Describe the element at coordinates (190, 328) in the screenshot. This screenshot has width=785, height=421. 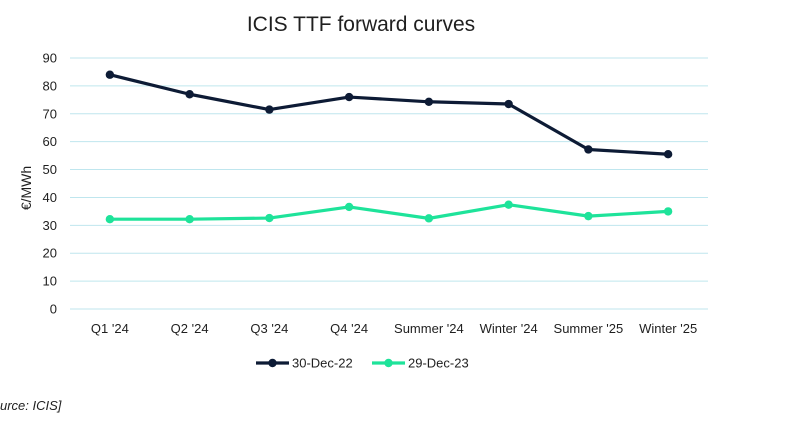
I see `x-tick-label: Q2 '24` at that location.